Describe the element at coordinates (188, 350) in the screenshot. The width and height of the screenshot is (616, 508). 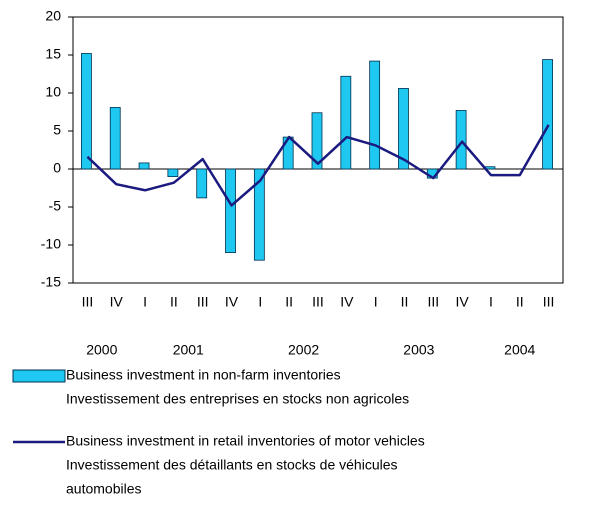
I see `year-label: 2001` at that location.